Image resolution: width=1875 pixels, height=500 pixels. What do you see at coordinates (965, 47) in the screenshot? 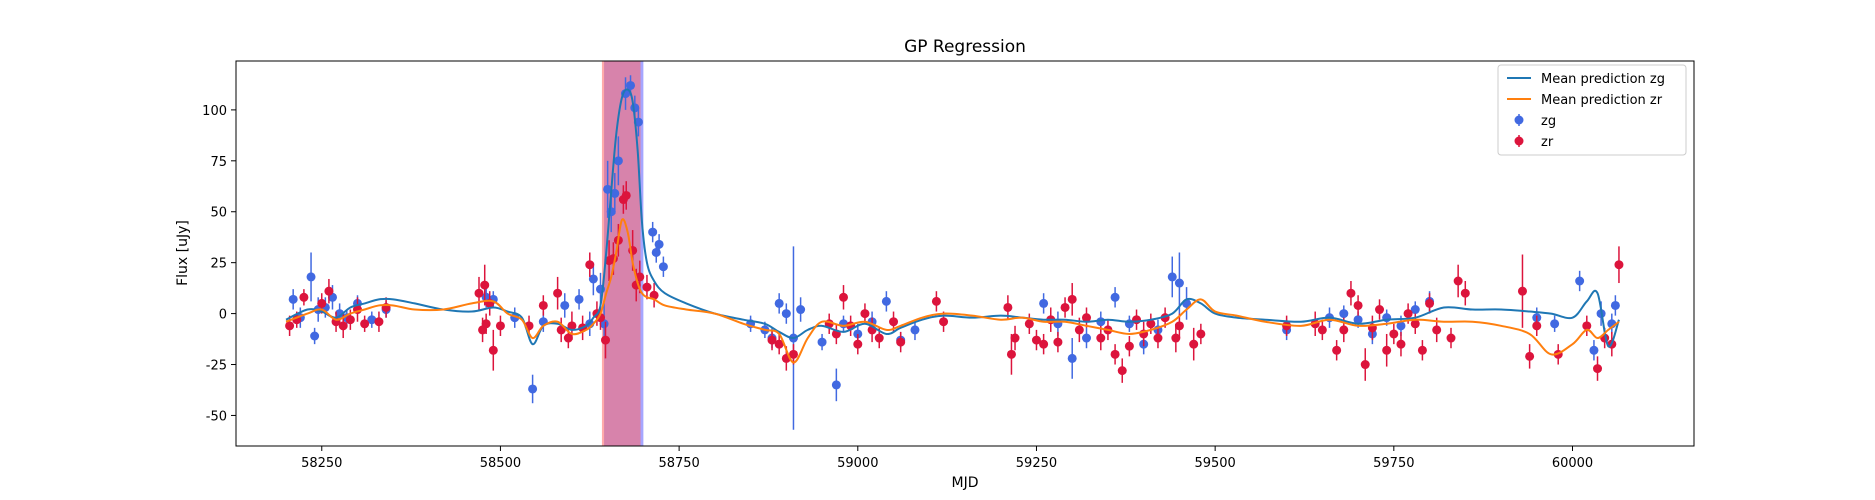
I see `chart-title: GP Regression` at bounding box center [965, 47].